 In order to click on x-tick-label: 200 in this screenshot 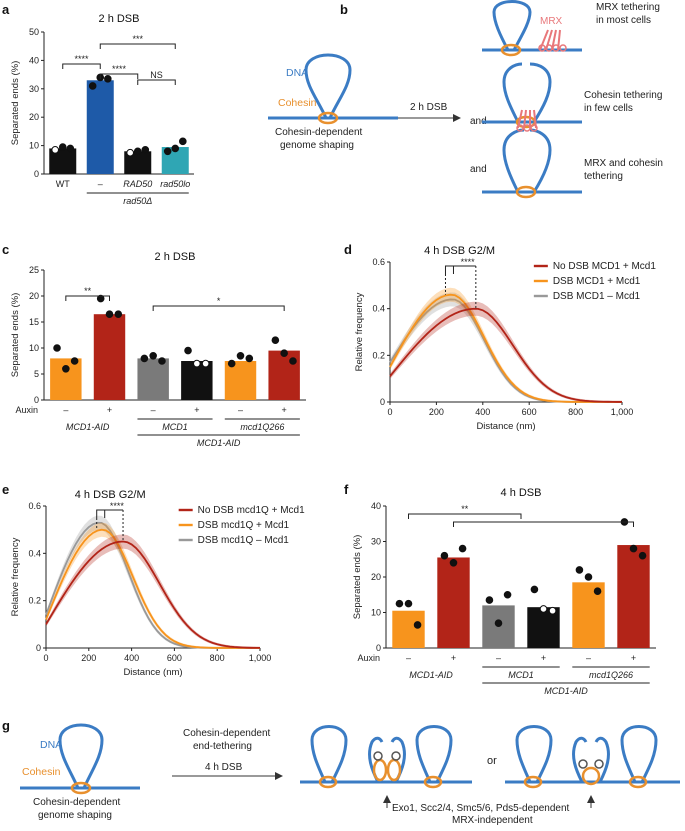, I will do `click(88, 658)`.